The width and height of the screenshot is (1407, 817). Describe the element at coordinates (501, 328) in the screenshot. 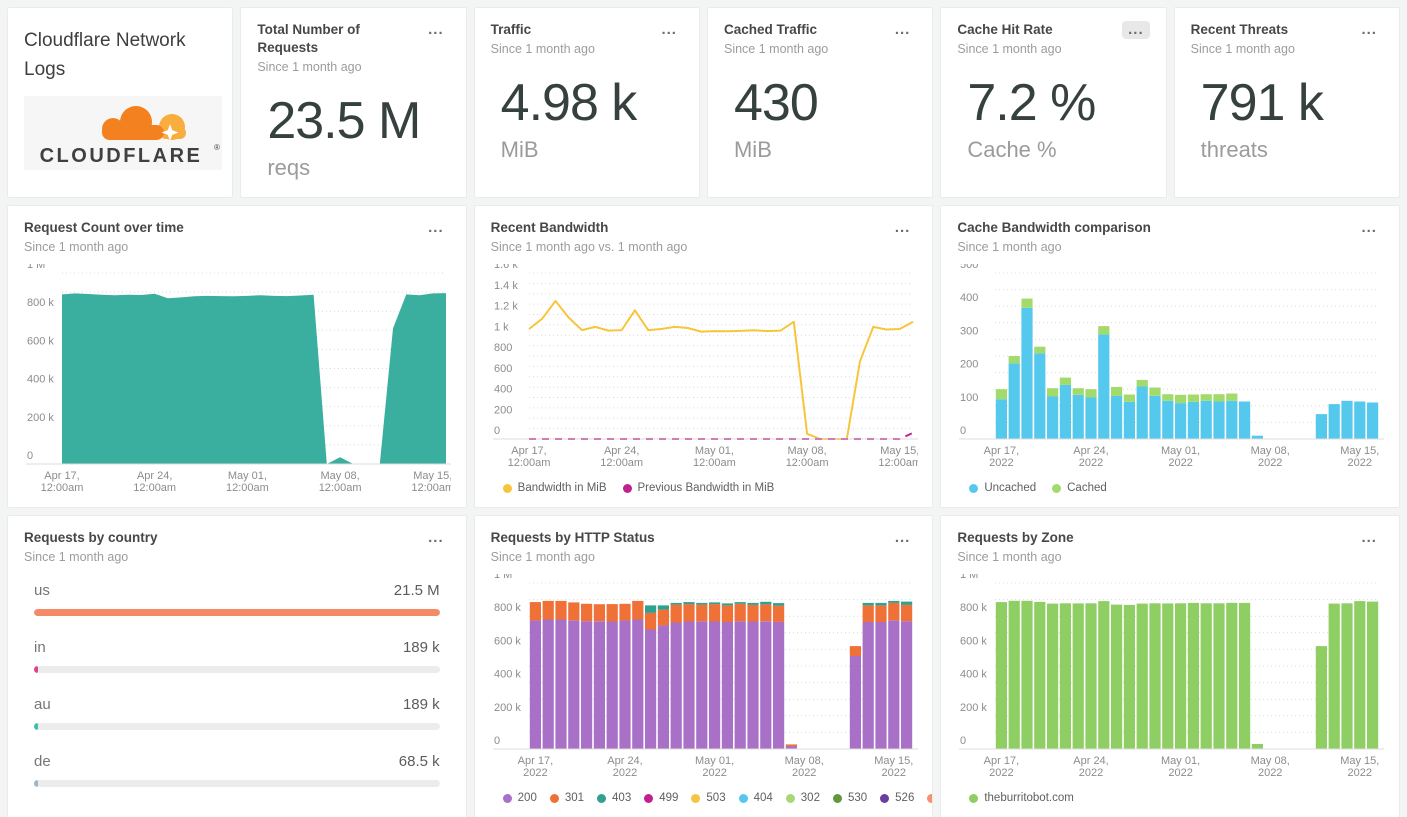

I see `svg-text: 1 k` at that location.